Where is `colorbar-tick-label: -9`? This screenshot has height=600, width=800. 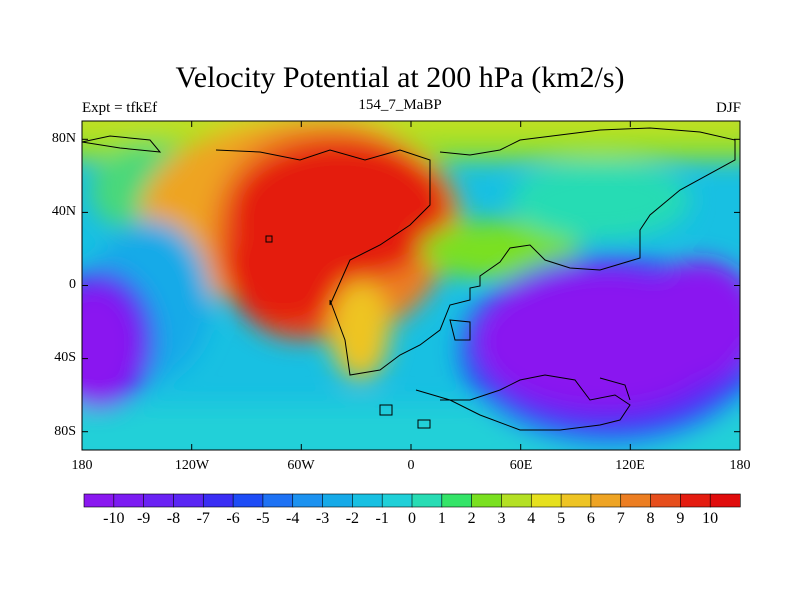
colorbar-tick-label: -9 is located at coordinates (143, 518).